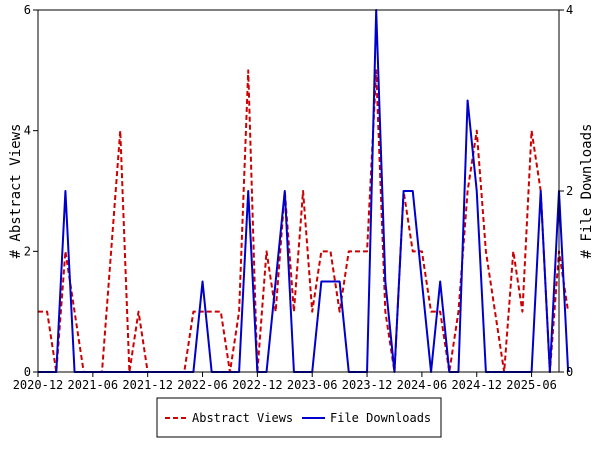 The image size is (600, 450). What do you see at coordinates (27, 251) in the screenshot?
I see `left-y-tick-label: 2` at bounding box center [27, 251].